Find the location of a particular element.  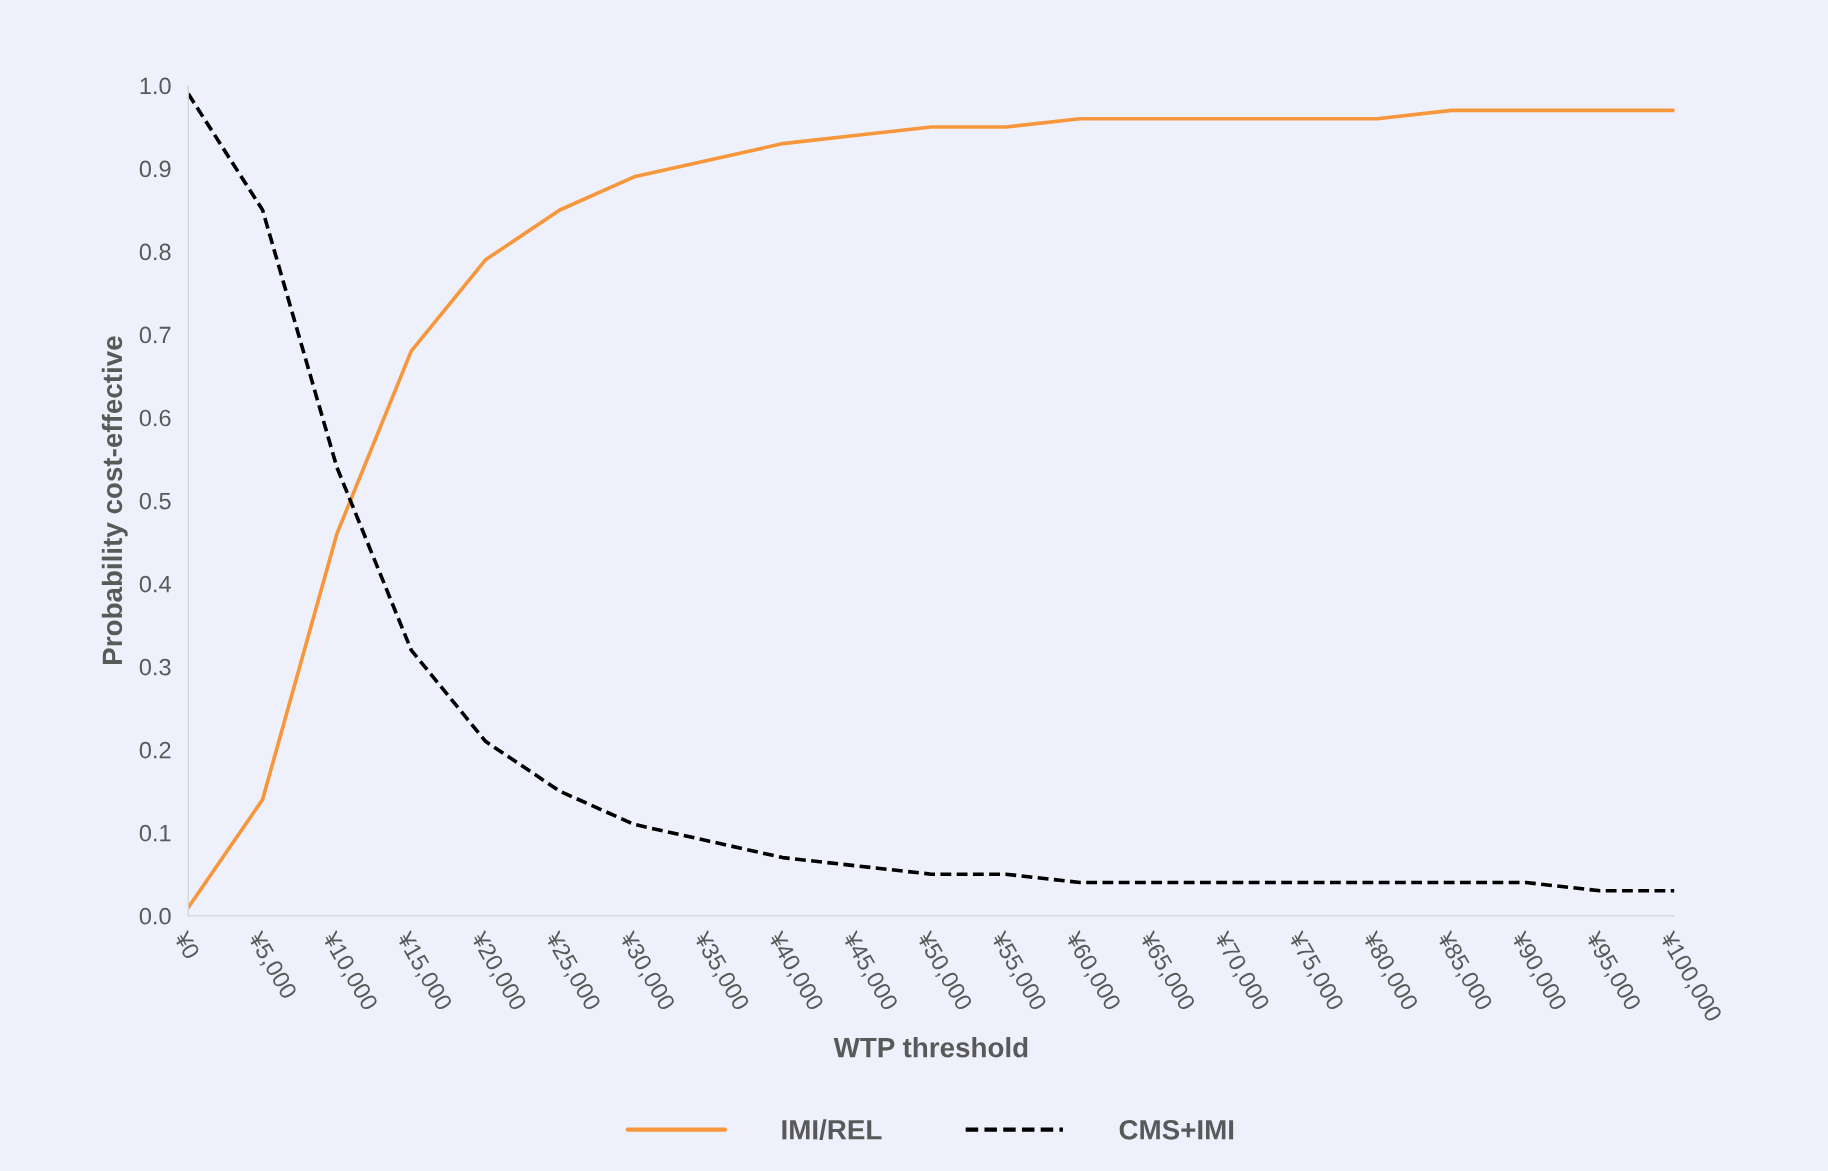

y-tick-label: 0.9 is located at coordinates (155, 169).